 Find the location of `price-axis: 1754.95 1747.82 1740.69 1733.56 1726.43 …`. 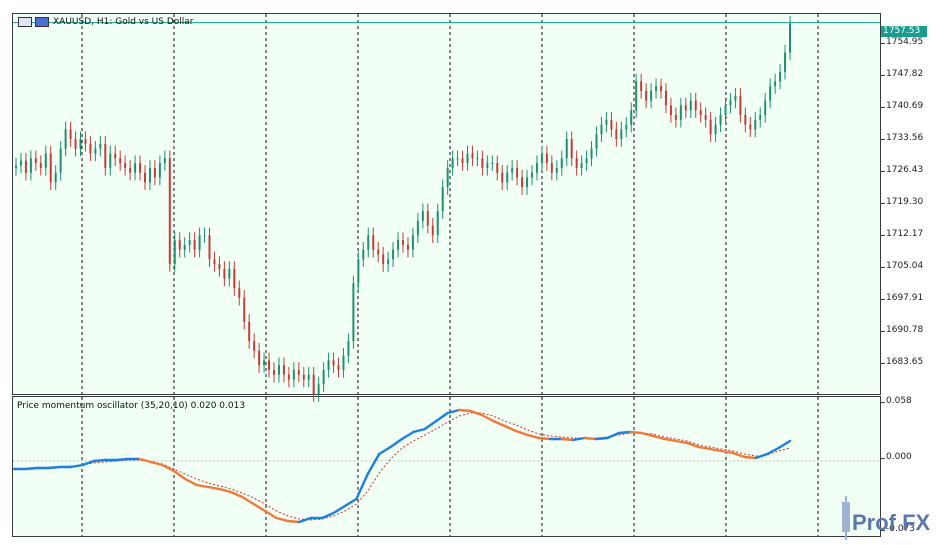

price-axis: 1754.95 1747.82 1740.69 1733.56 1726.43 … is located at coordinates (911, 204).